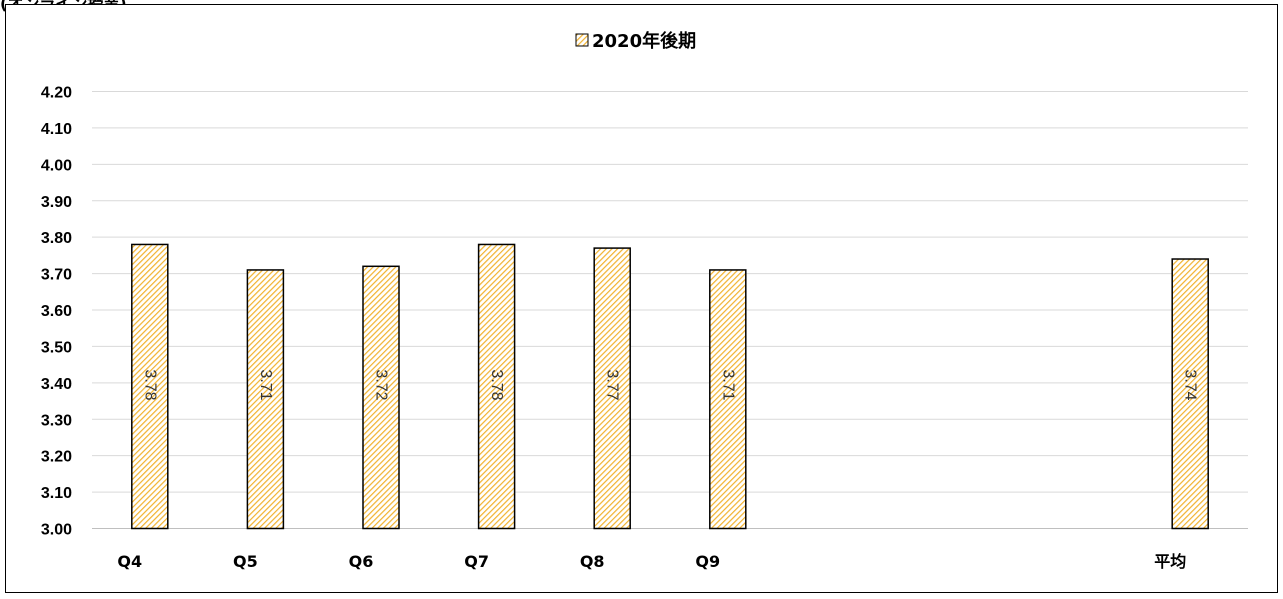 The height and width of the screenshot is (599, 1283). What do you see at coordinates (592, 561) in the screenshot?
I see `x-category-label: Q8` at bounding box center [592, 561].